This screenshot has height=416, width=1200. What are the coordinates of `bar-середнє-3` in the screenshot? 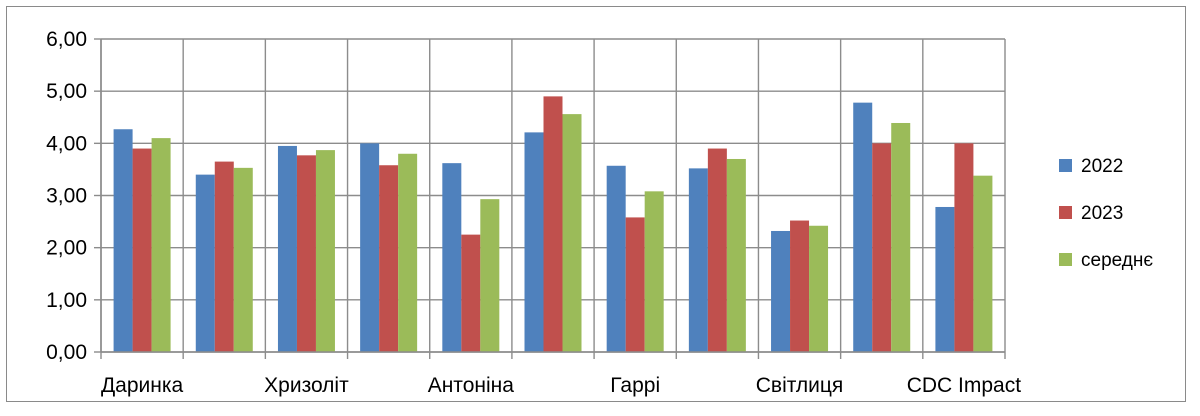 It's located at (407, 253).